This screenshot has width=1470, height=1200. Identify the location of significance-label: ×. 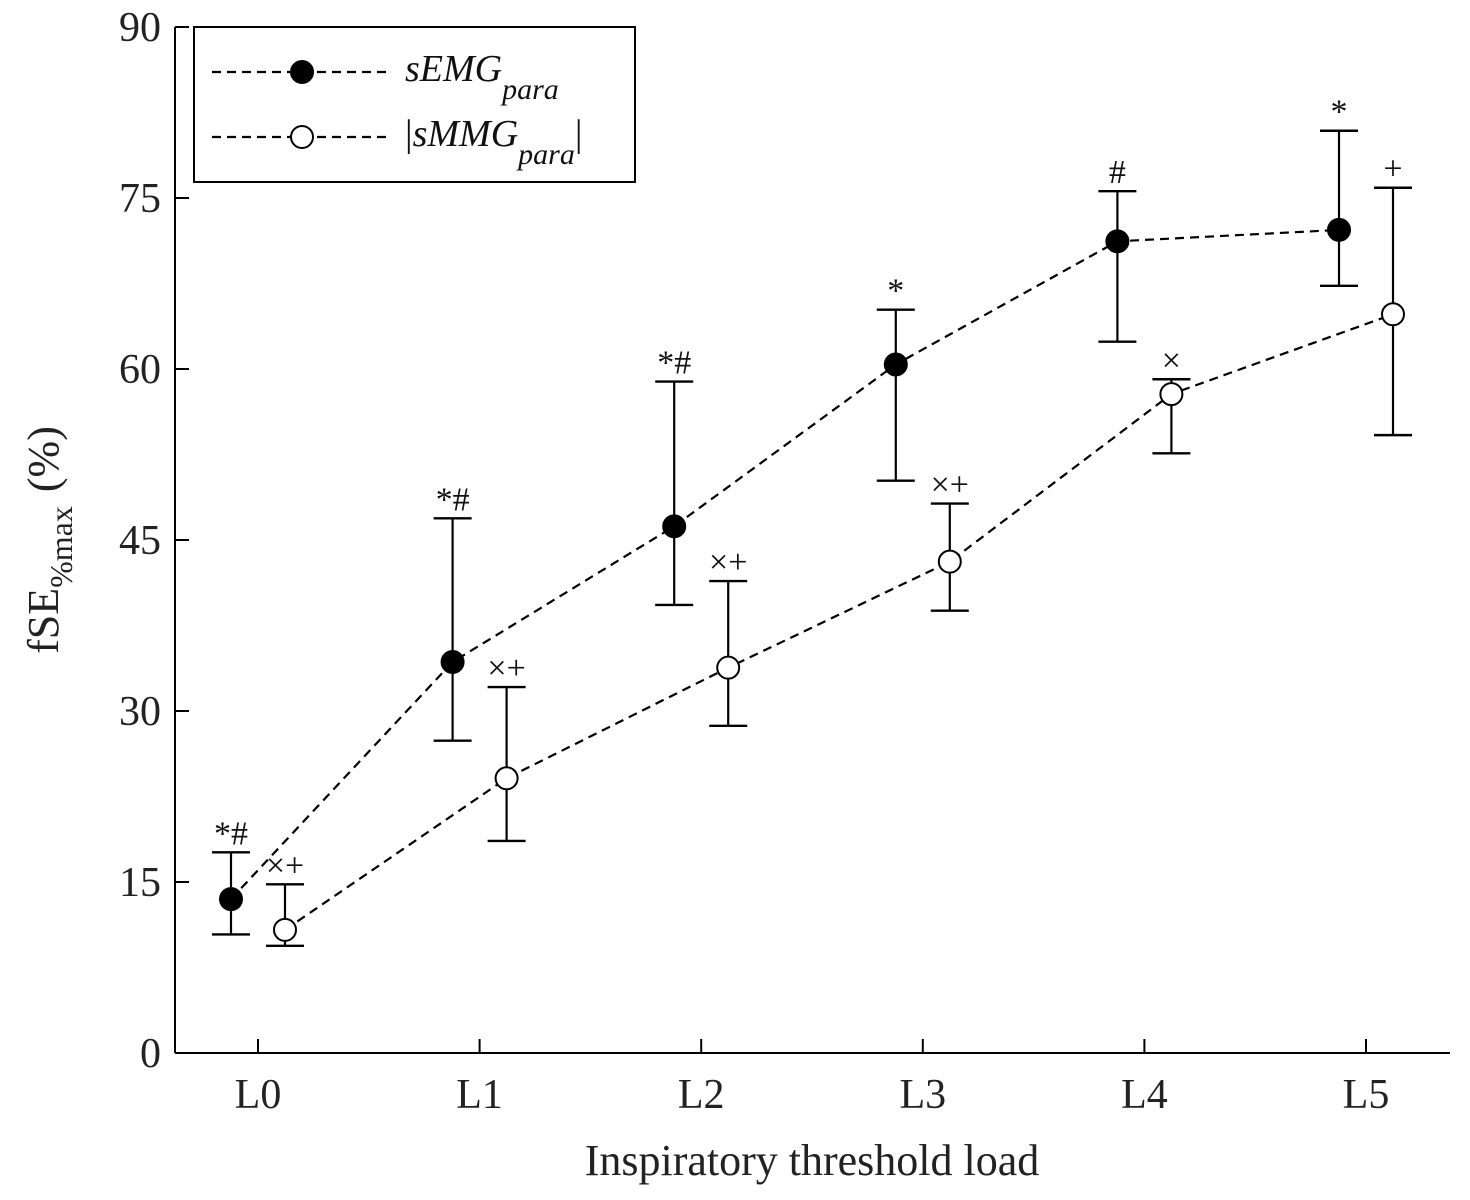
(1171, 360).